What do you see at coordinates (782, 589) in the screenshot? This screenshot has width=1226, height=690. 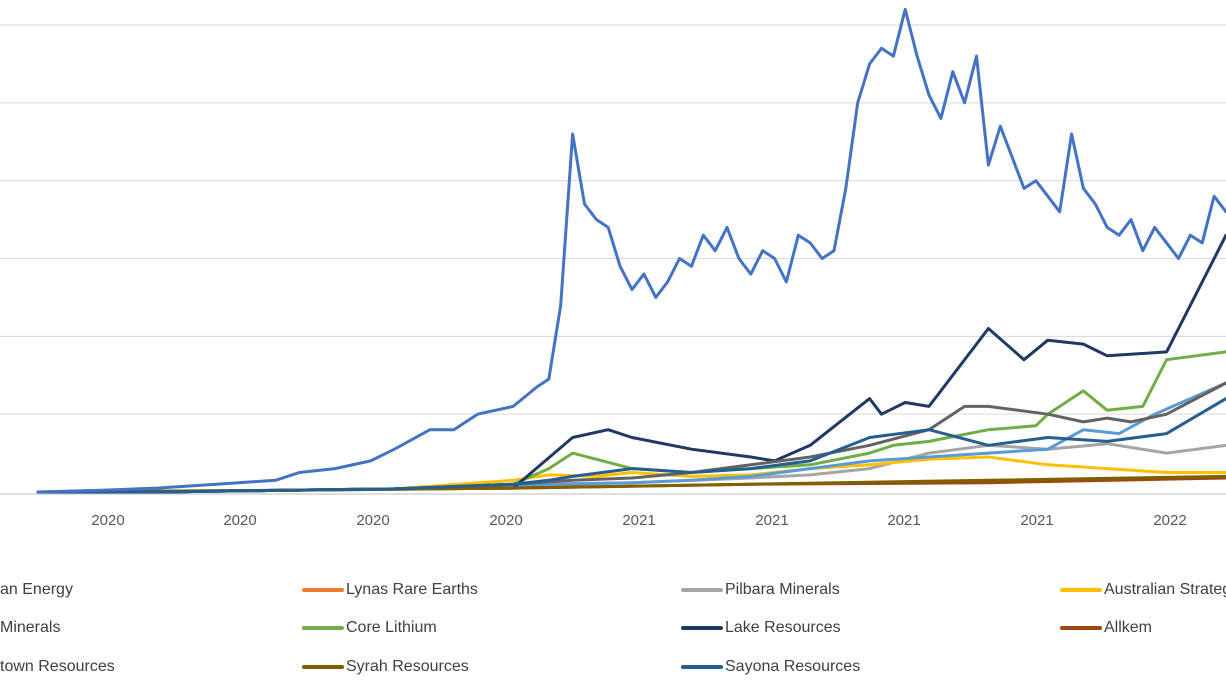 I see `legend-label: Pilbara Minerals` at bounding box center [782, 589].